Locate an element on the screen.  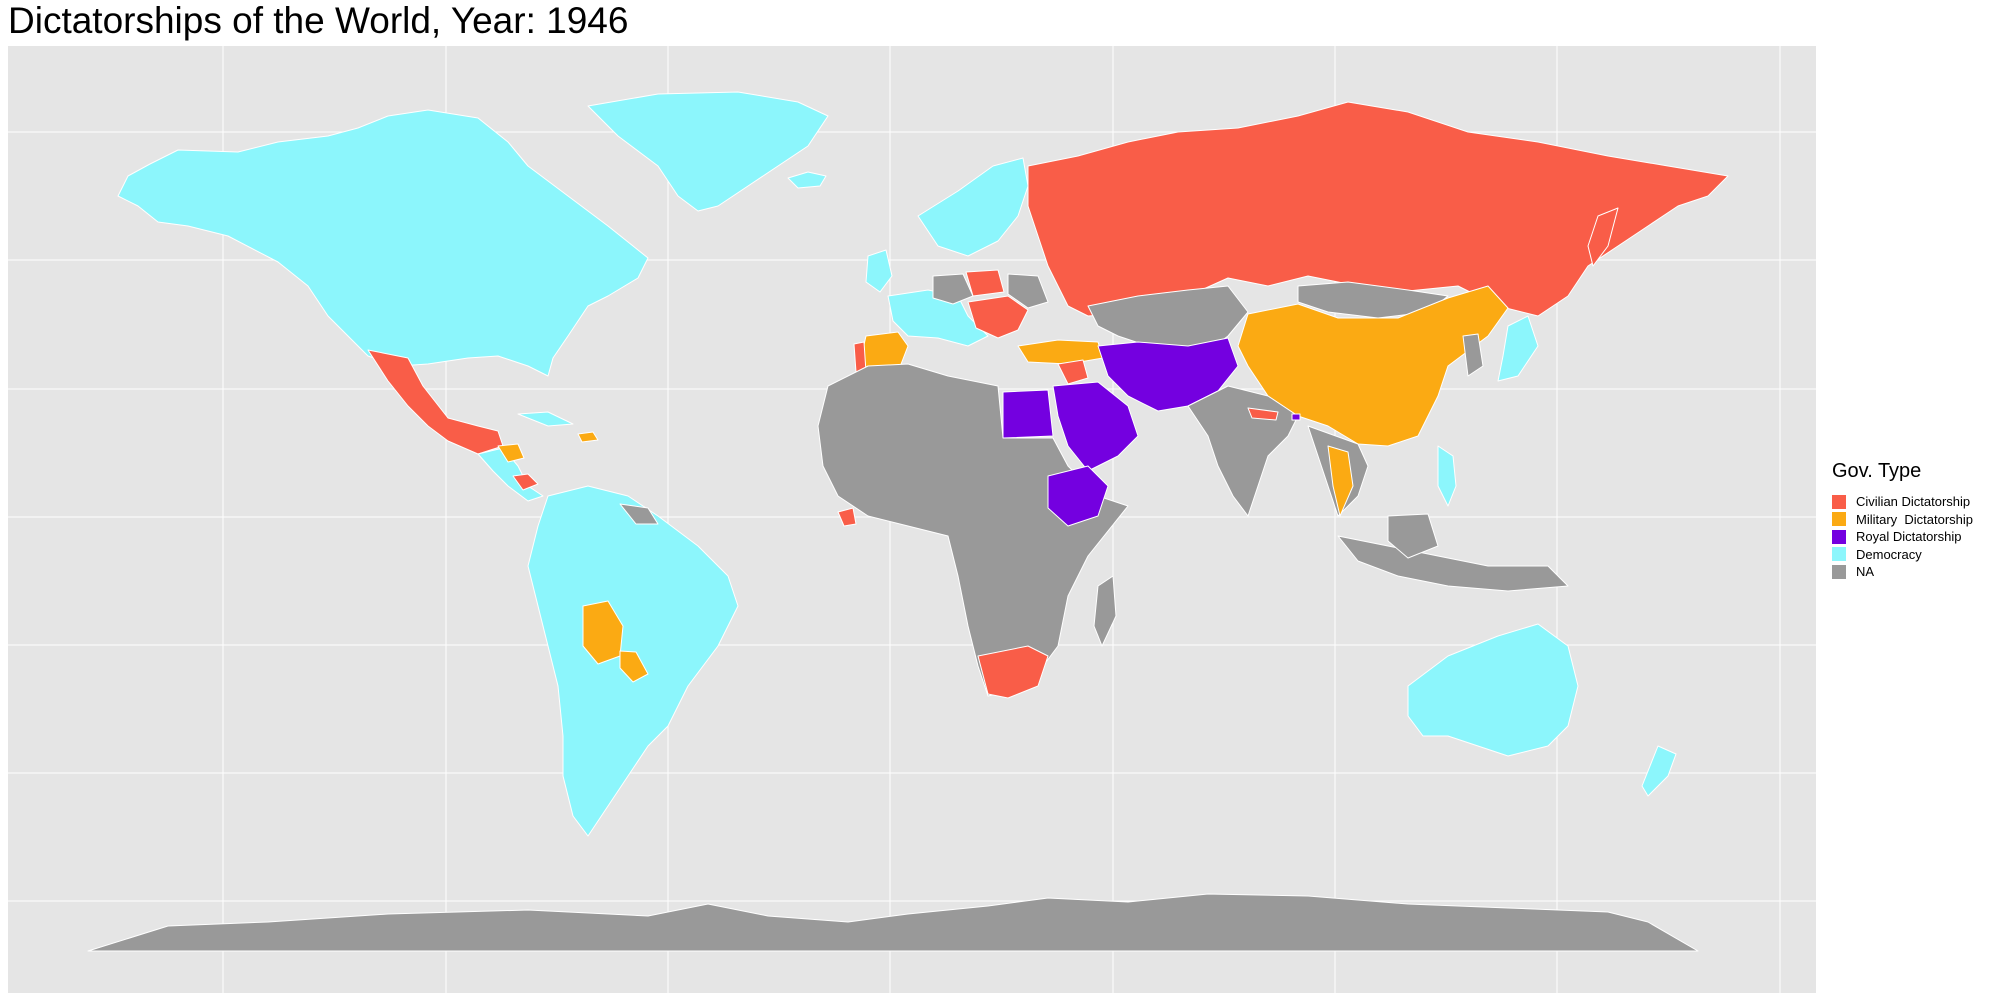
legend-item-civilian: Civilian Dictatorship is located at coordinates (1914, 502).